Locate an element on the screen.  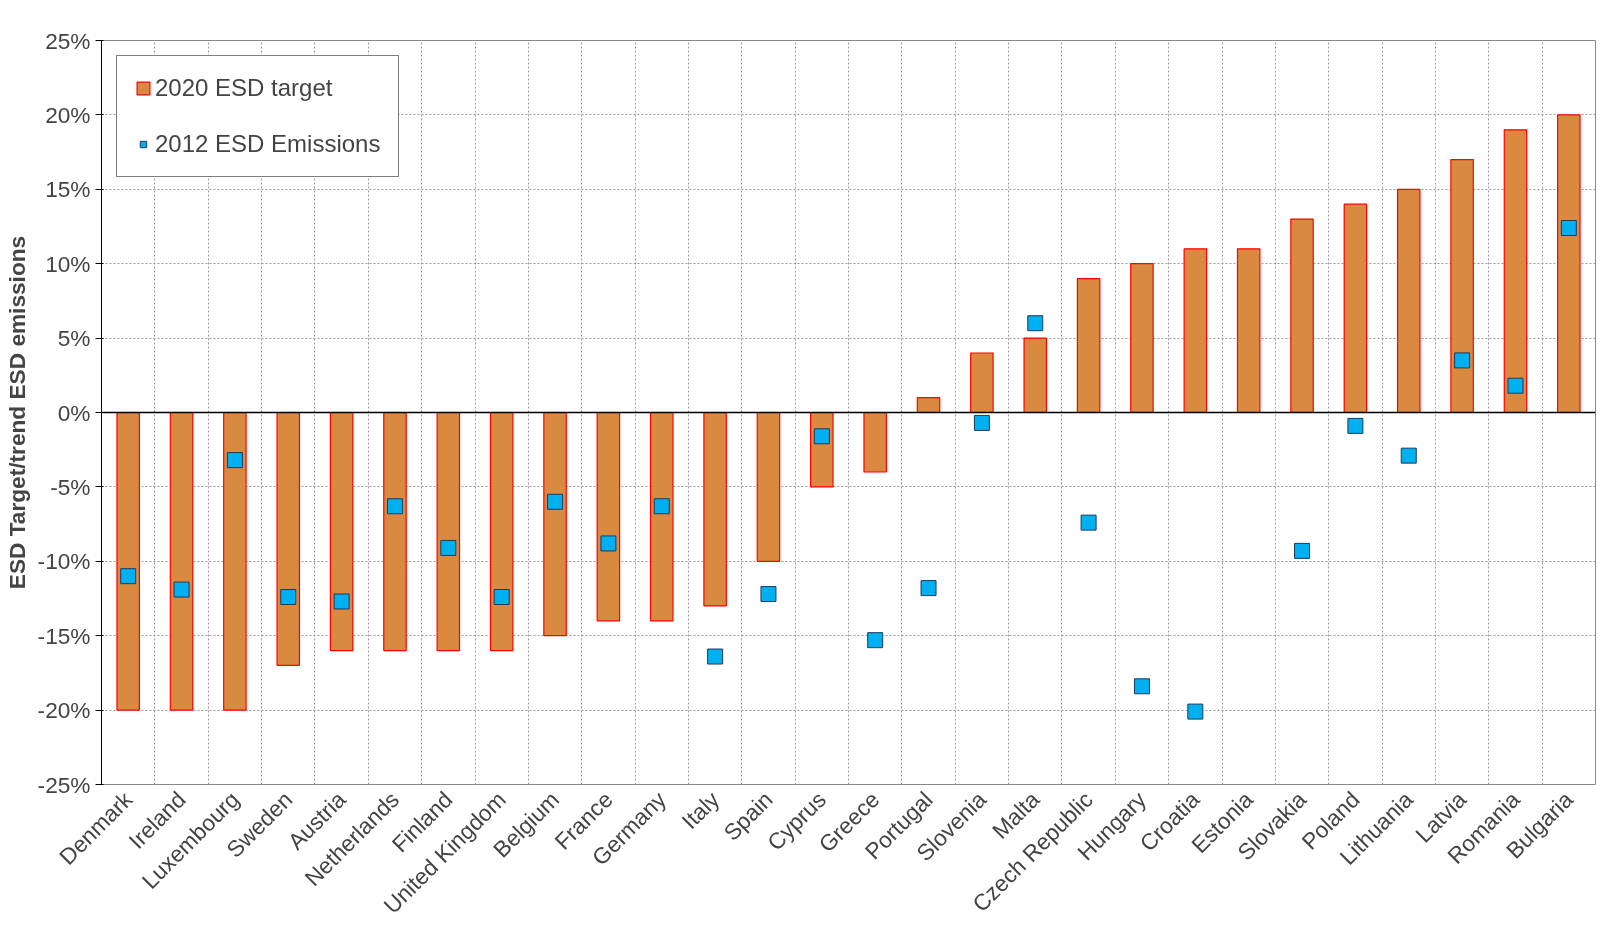
x-tick-label: Italy is located at coordinates (700, 810).